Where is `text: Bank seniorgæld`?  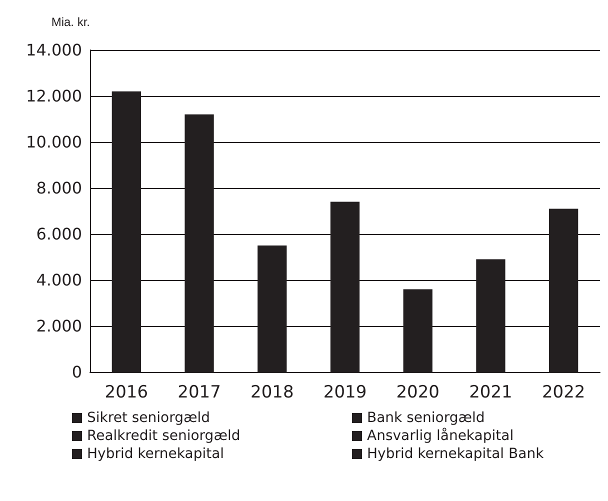 text: Bank seniorgæld is located at coordinates (426, 418).